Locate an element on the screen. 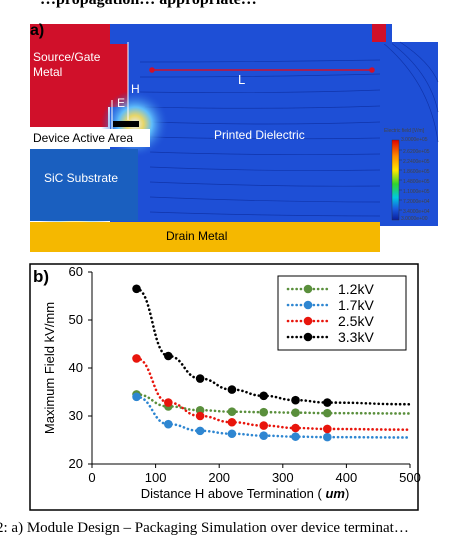 This screenshot has height=538, width=474. x-tick-label: 400 is located at coordinates (347, 477).